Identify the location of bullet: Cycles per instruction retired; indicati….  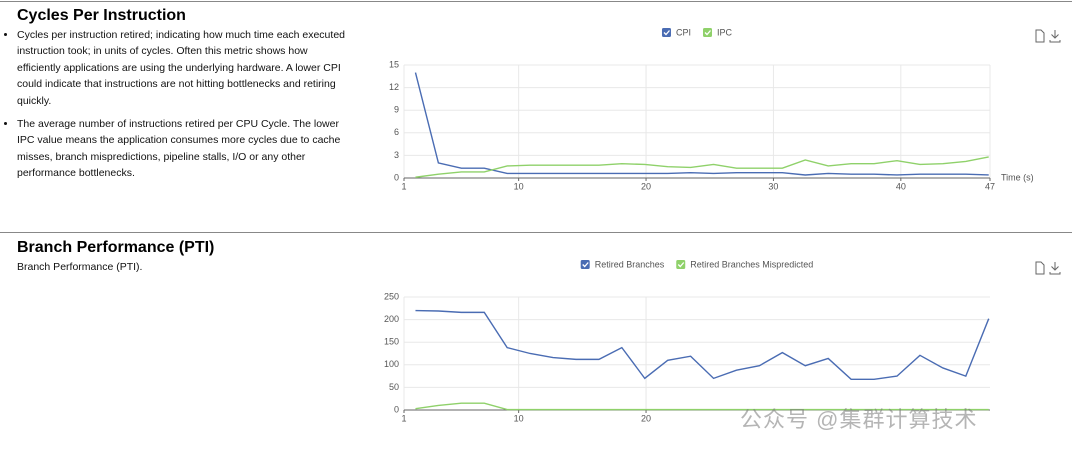
(182, 68).